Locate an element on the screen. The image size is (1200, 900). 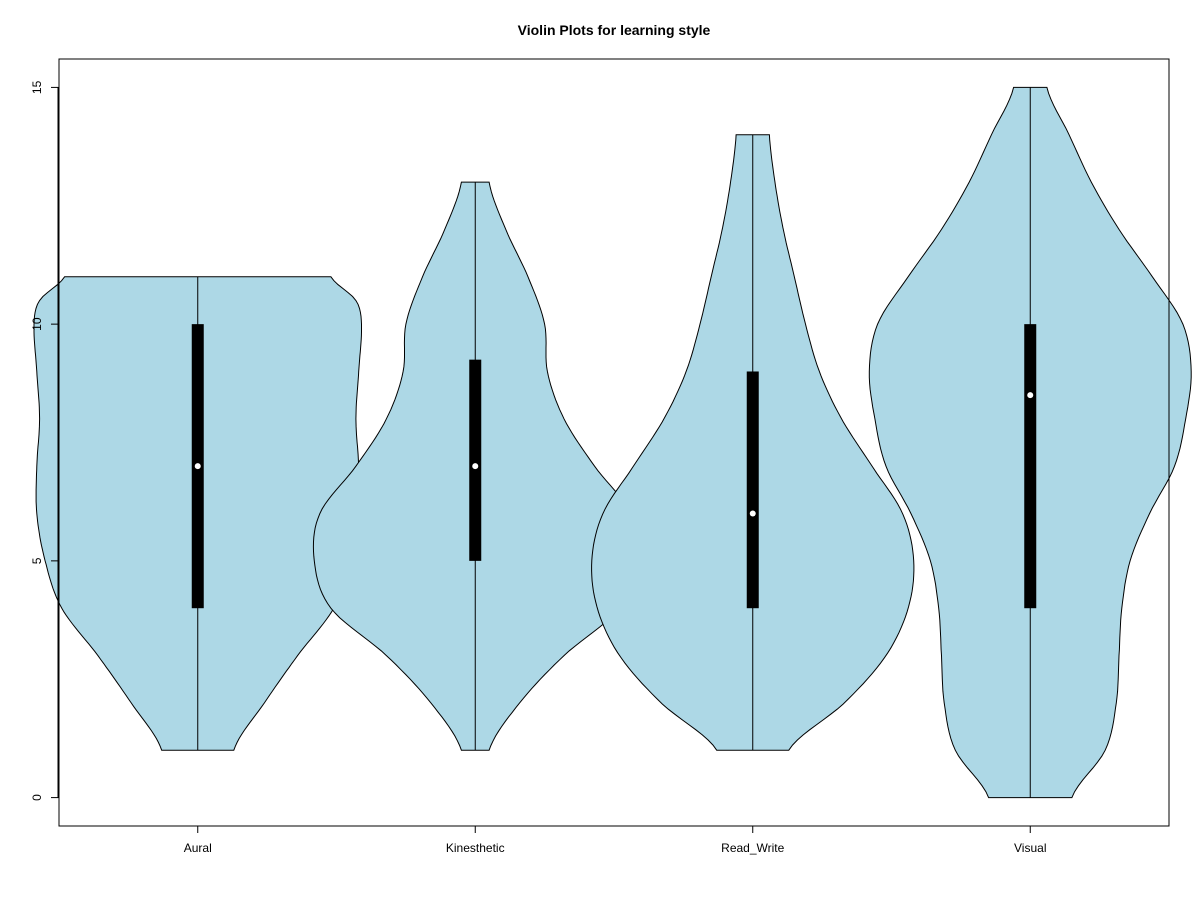
iqr-box-read-write is located at coordinates (752, 490).